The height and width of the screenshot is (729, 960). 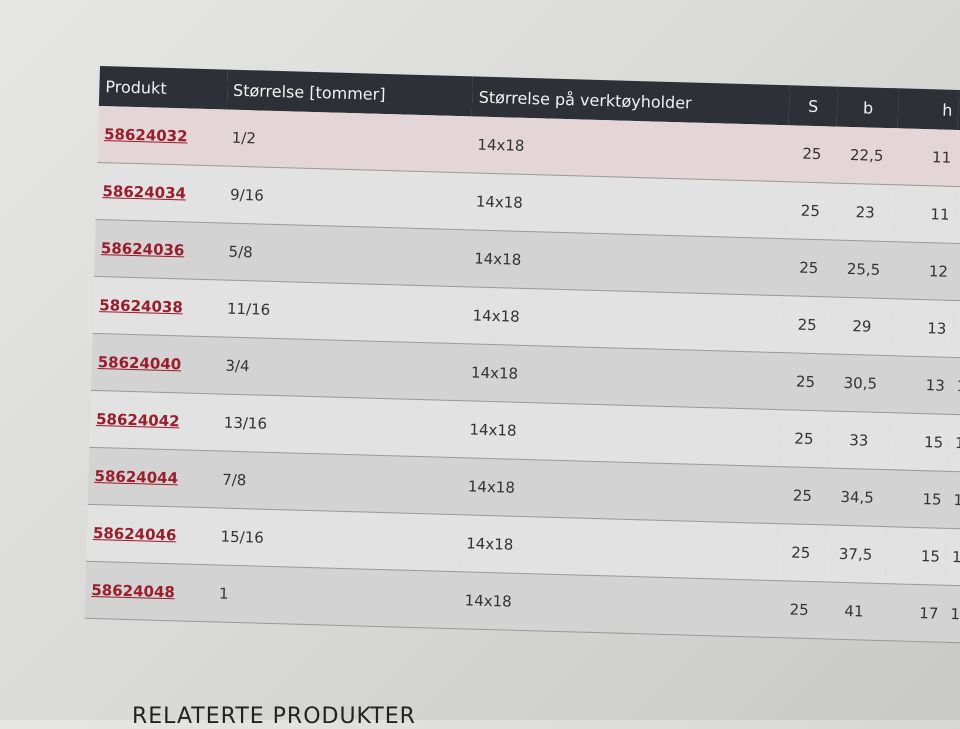 I want to click on b-cell: 23, so click(x=865, y=212).